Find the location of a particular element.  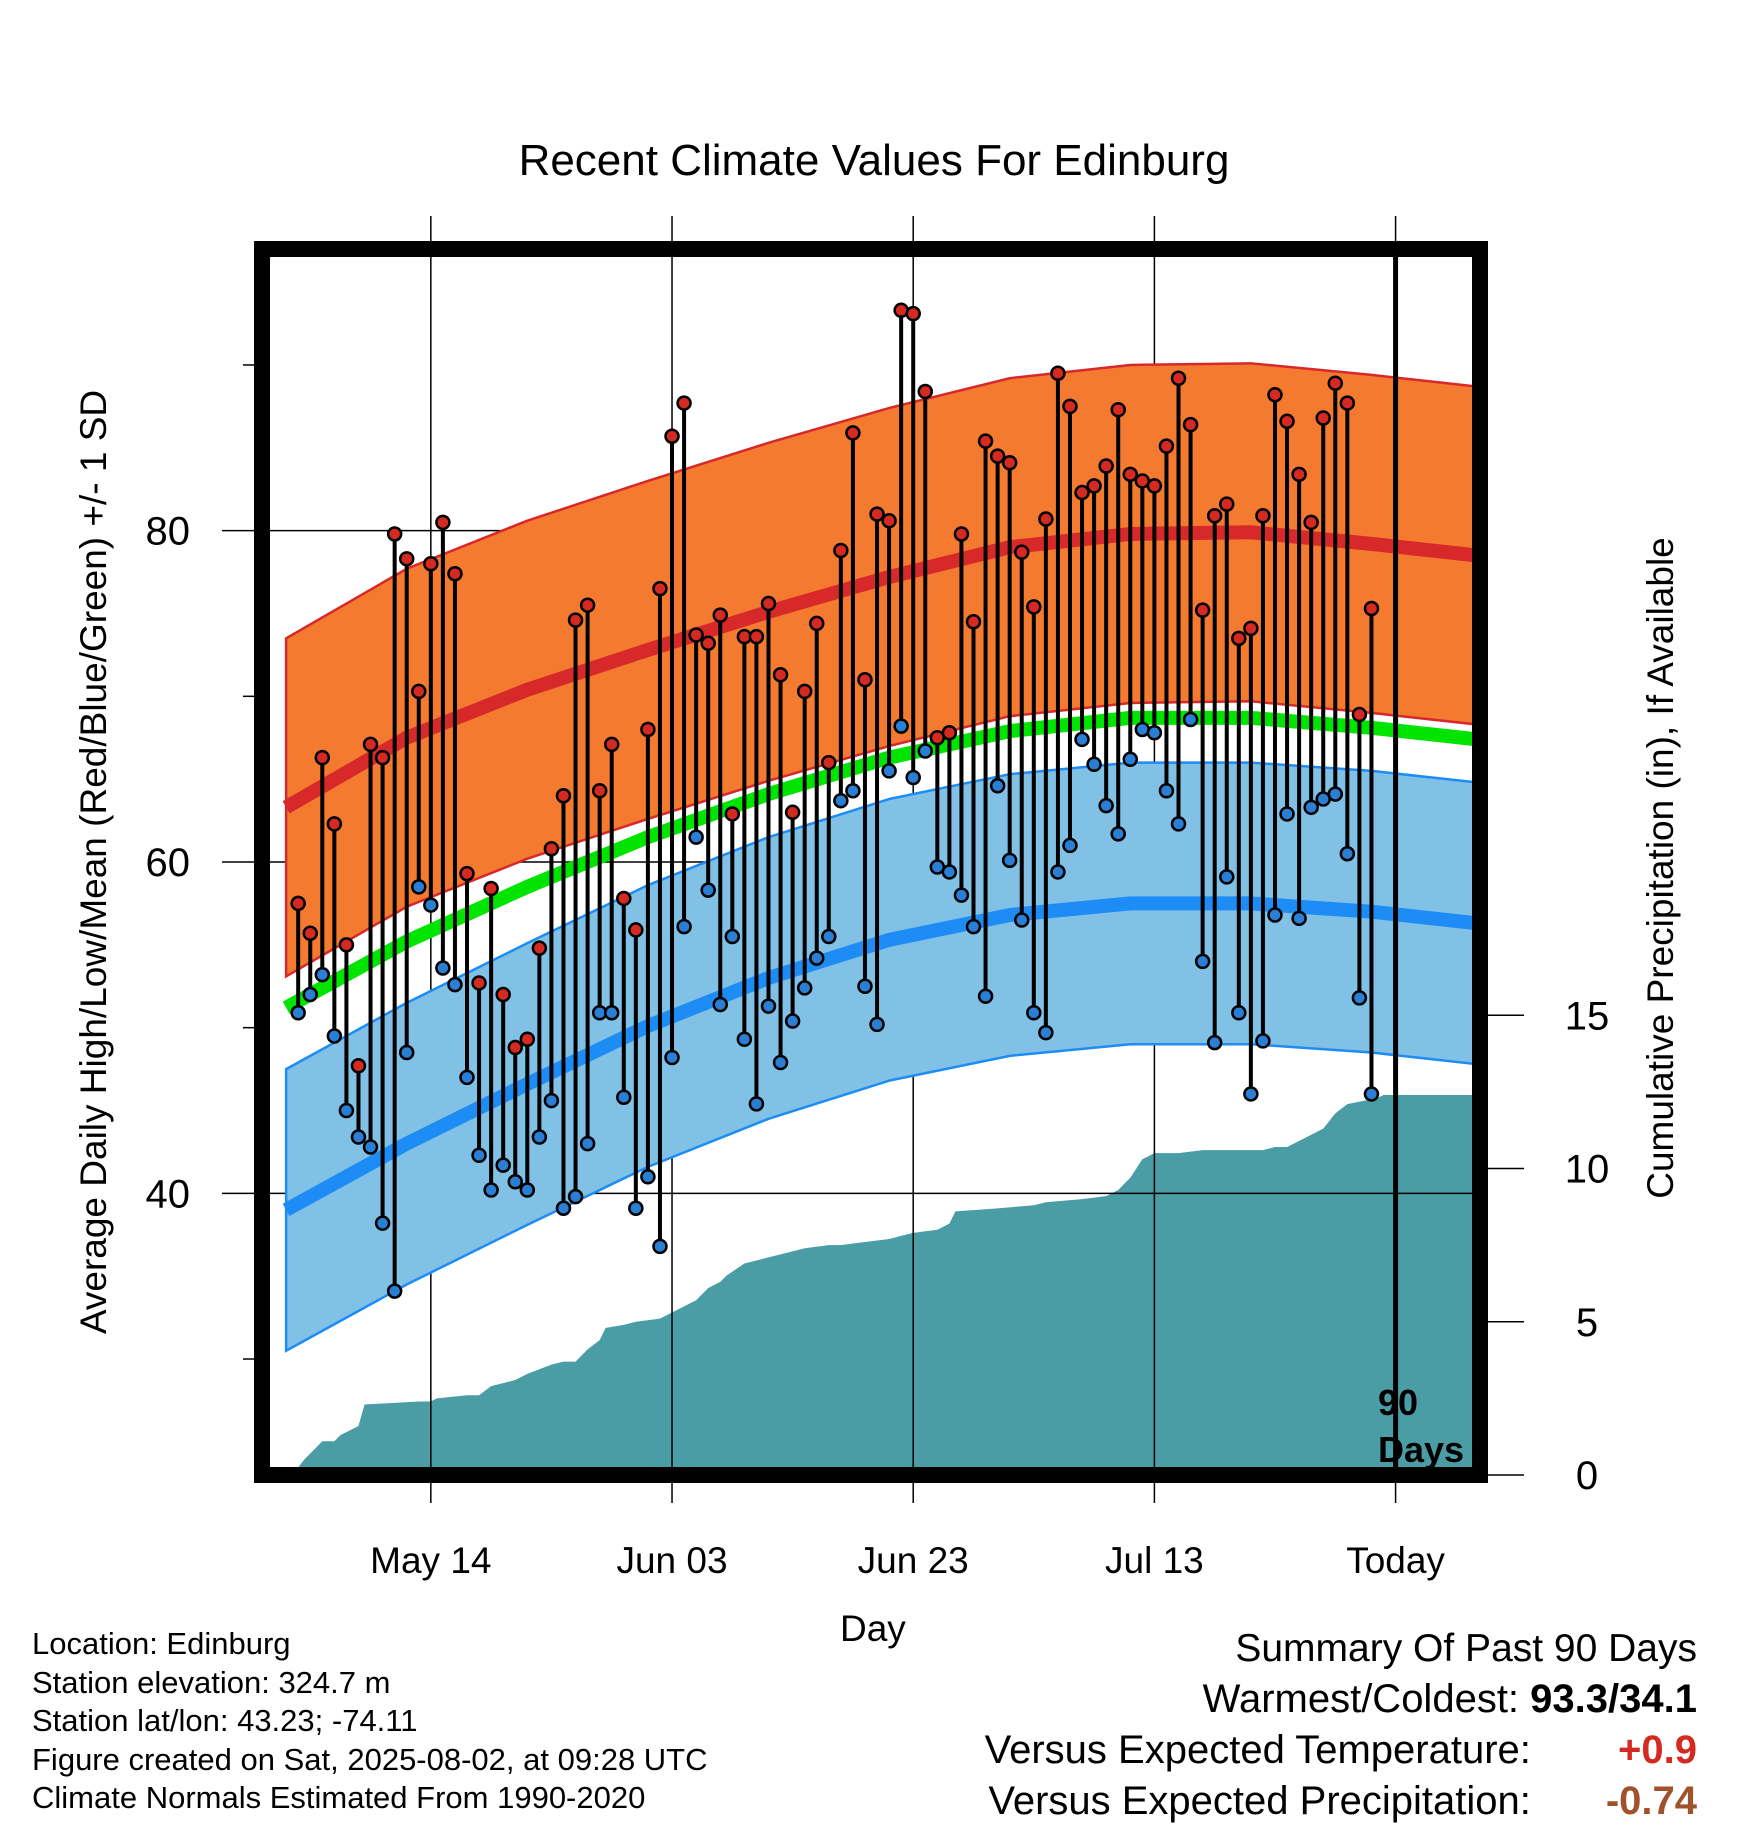

warm-cold-label: Warmest/Coldest: is located at coordinates (1361, 1699).